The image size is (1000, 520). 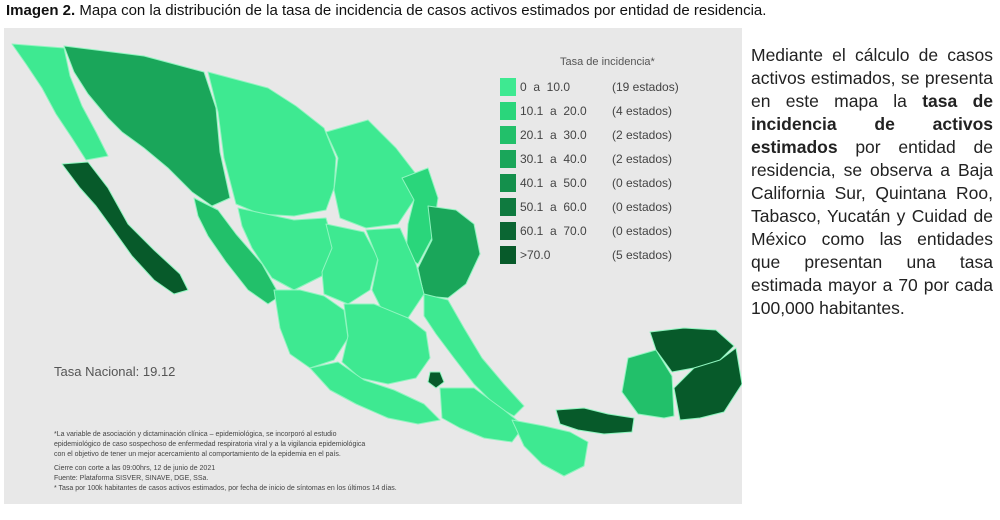 What do you see at coordinates (125, 228) in the screenshot?
I see `state-baja-california-sur` at bounding box center [125, 228].